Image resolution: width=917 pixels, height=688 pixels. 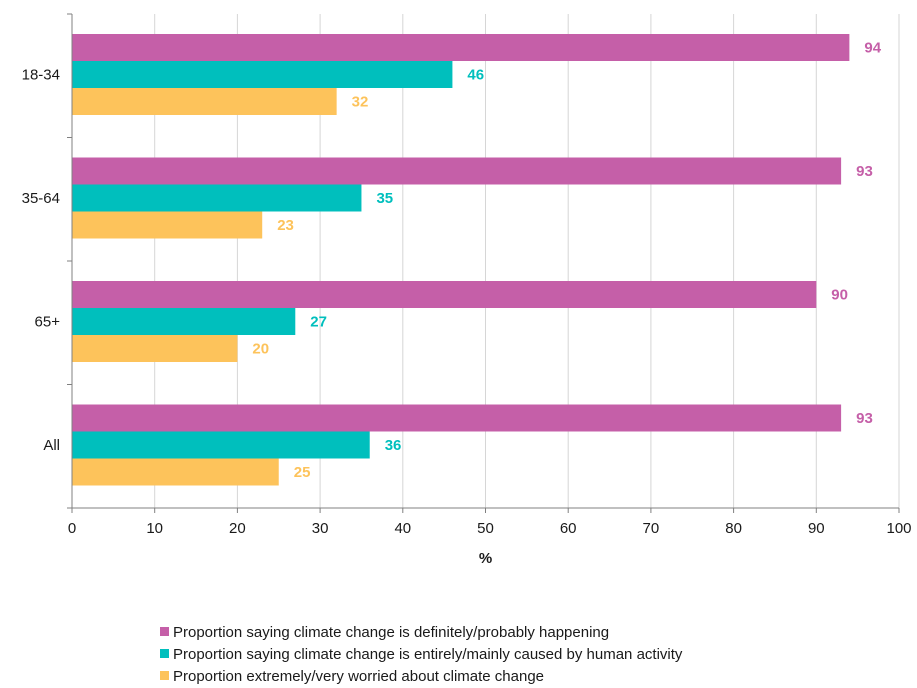 I want to click on x-tick-label-10: 10, so click(x=154, y=528).